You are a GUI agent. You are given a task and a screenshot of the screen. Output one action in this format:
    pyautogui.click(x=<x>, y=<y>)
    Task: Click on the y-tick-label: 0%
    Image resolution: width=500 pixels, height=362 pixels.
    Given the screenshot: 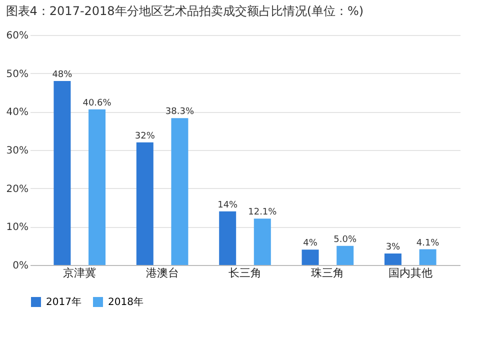 What is the action you would take?
    pyautogui.click(x=20, y=266)
    